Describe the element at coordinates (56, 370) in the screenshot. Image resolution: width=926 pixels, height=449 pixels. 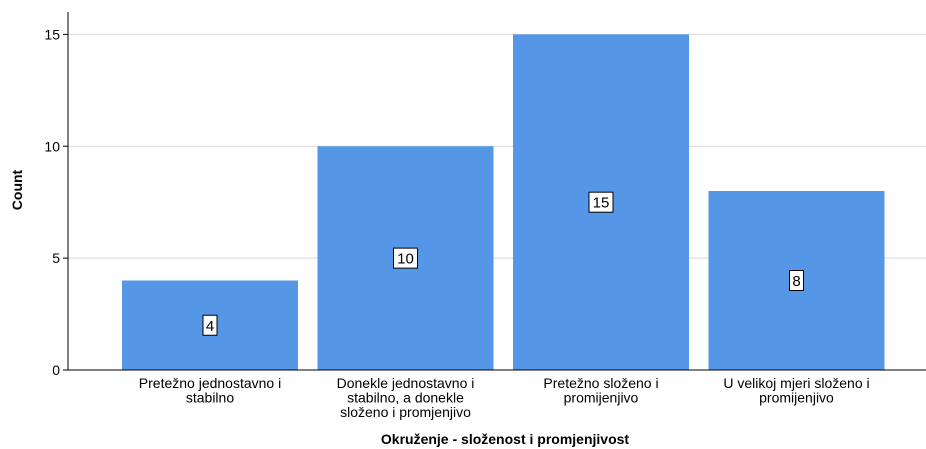
I see `y-tick-label-0: 0` at that location.